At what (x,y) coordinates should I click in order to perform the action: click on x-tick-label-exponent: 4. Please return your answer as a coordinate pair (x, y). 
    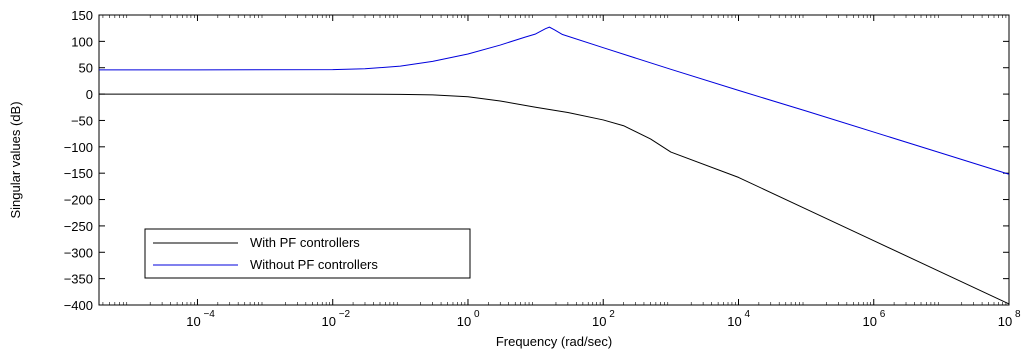
    Looking at the image, I should click on (747, 314).